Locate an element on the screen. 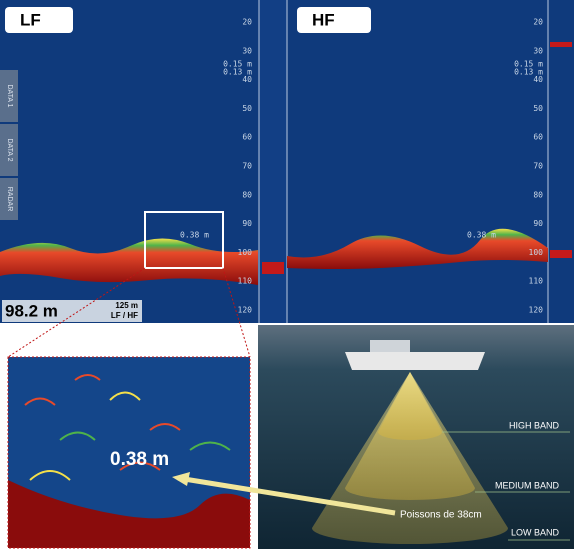  hf-label-box is located at coordinates (334, 20).